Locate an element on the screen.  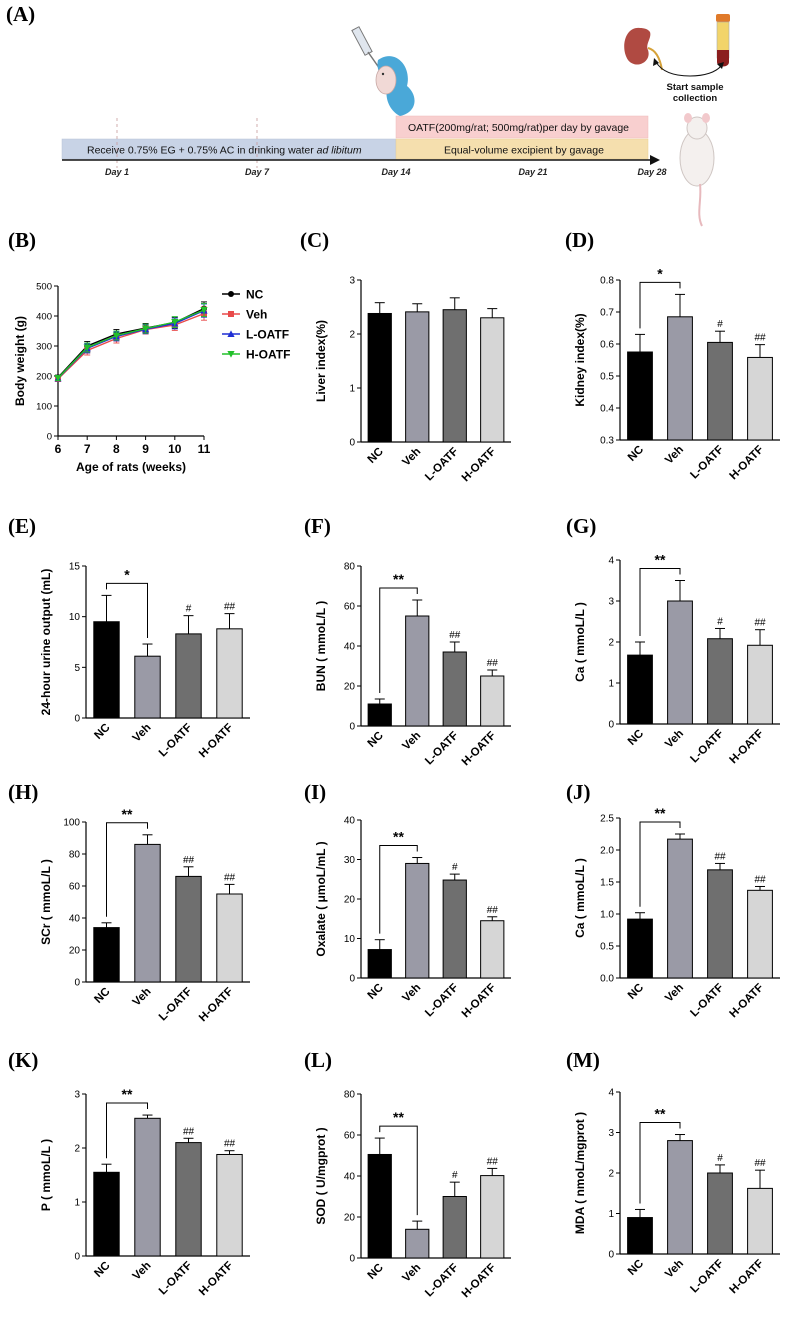
y-tick-label: 0.6 is located at coordinates (607, 345).